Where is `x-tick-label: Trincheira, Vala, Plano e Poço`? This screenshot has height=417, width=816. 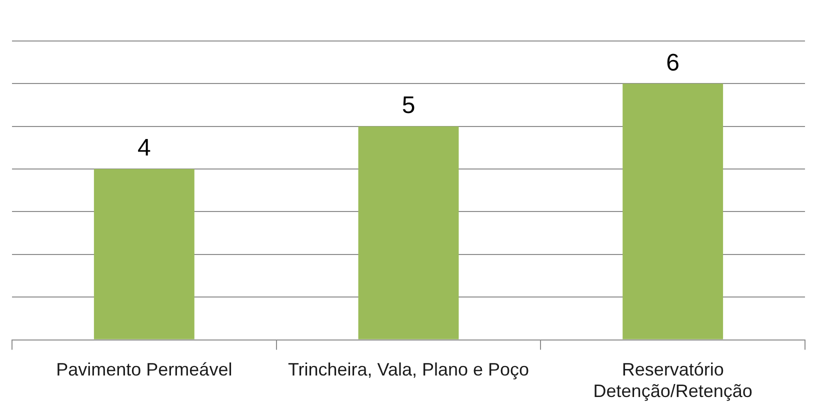 x-tick-label: Trincheira, Vala, Plano e Poço is located at coordinates (409, 370).